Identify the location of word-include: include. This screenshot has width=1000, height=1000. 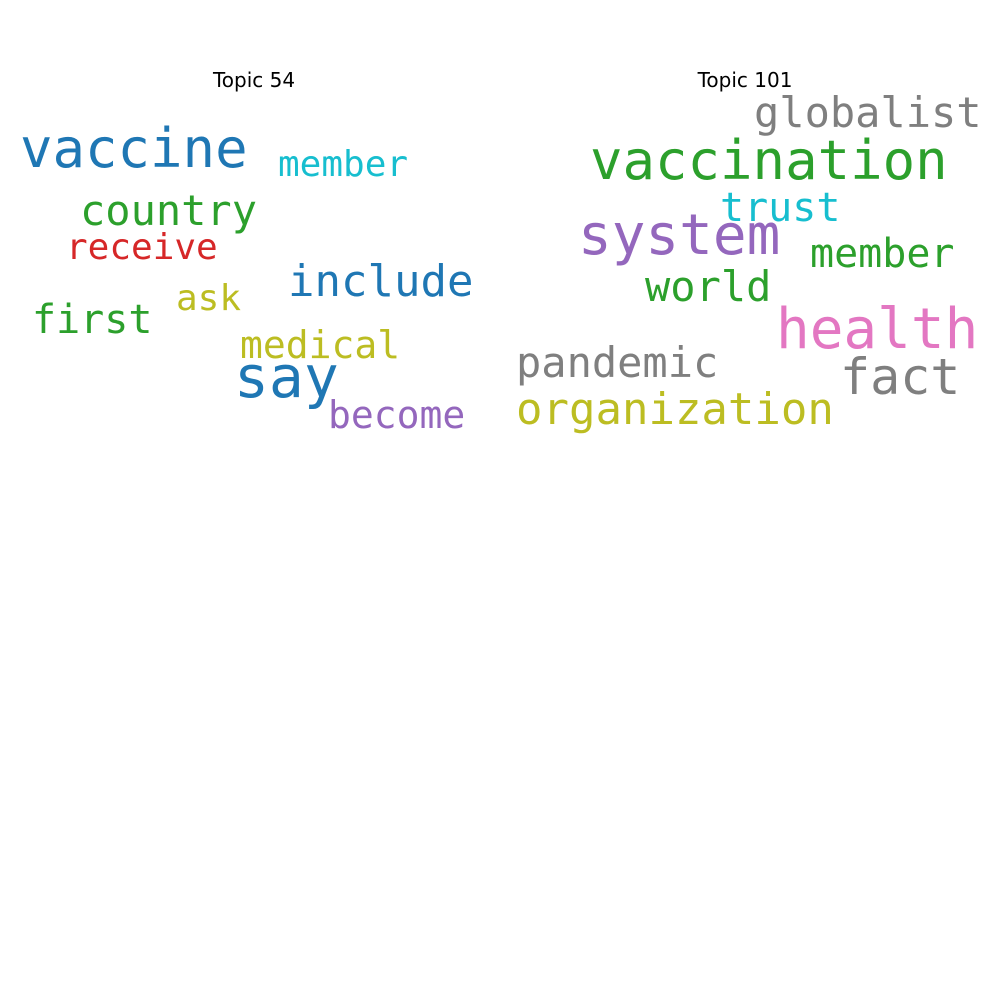
(381, 281).